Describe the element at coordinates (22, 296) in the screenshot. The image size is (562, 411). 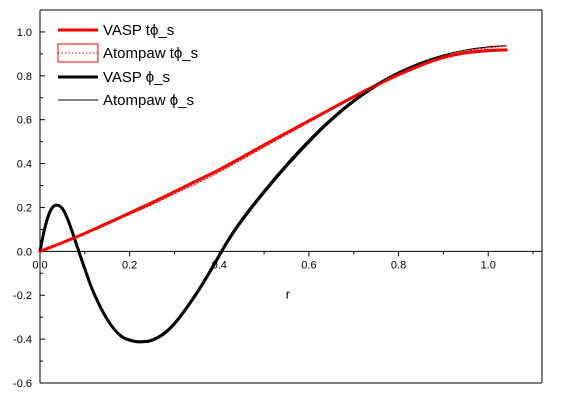
I see `y-tick-label: -0.2` at that location.